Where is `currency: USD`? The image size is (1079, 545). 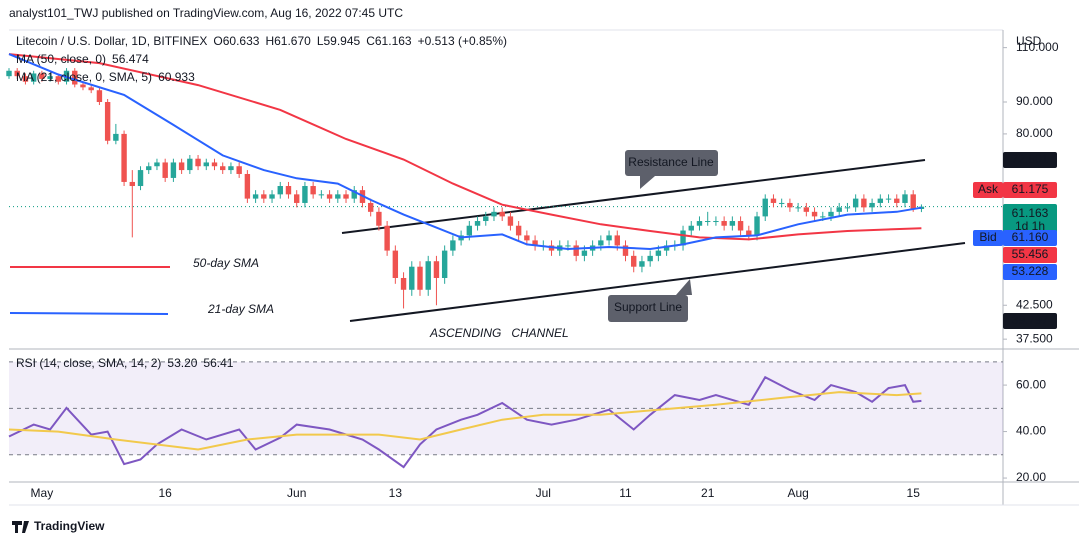 currency: USD is located at coordinates (1029, 41).